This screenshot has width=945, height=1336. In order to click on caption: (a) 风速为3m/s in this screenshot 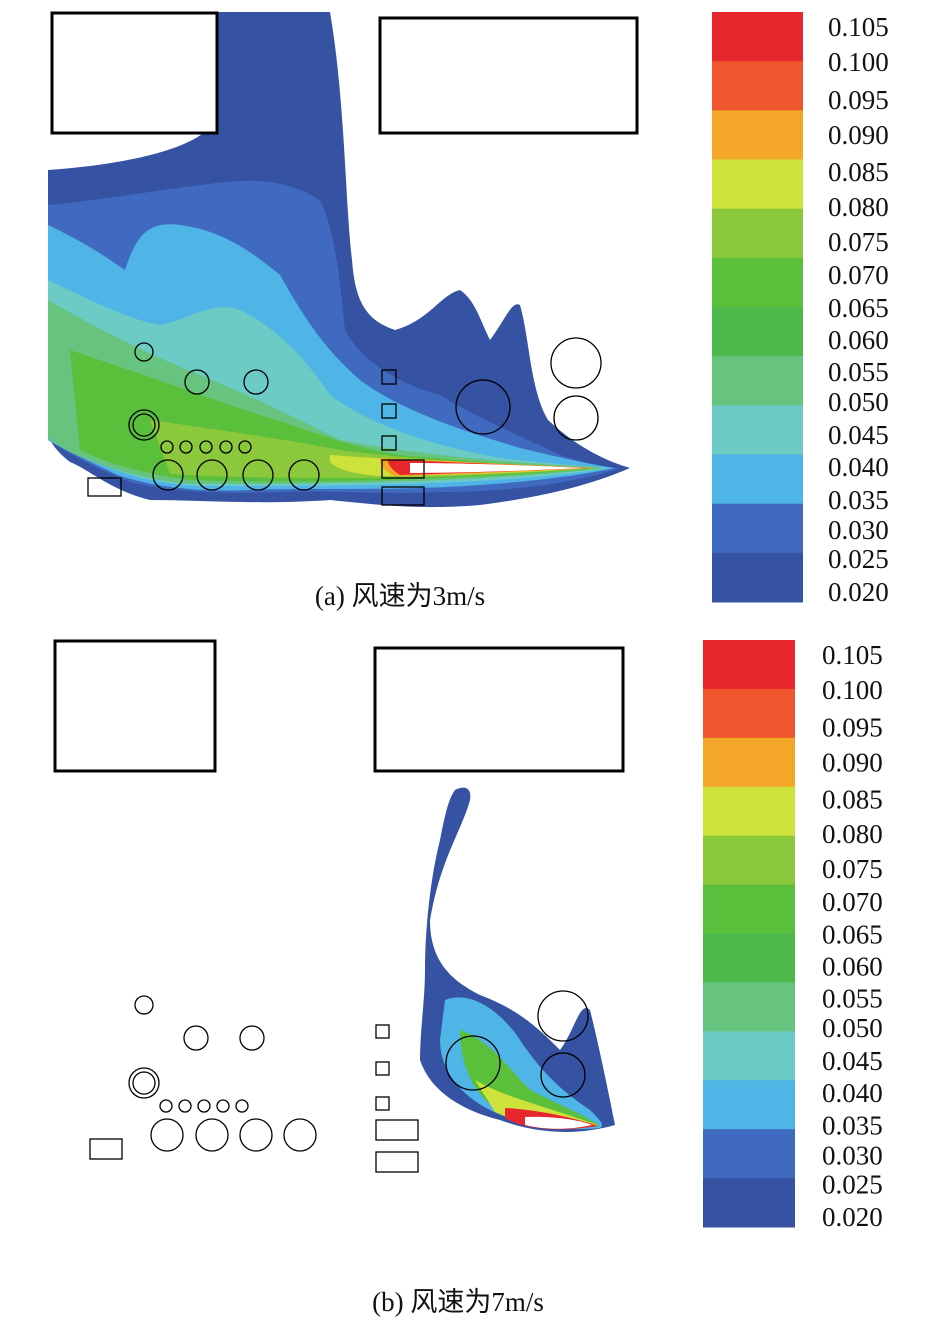, I will do `click(400, 596)`.